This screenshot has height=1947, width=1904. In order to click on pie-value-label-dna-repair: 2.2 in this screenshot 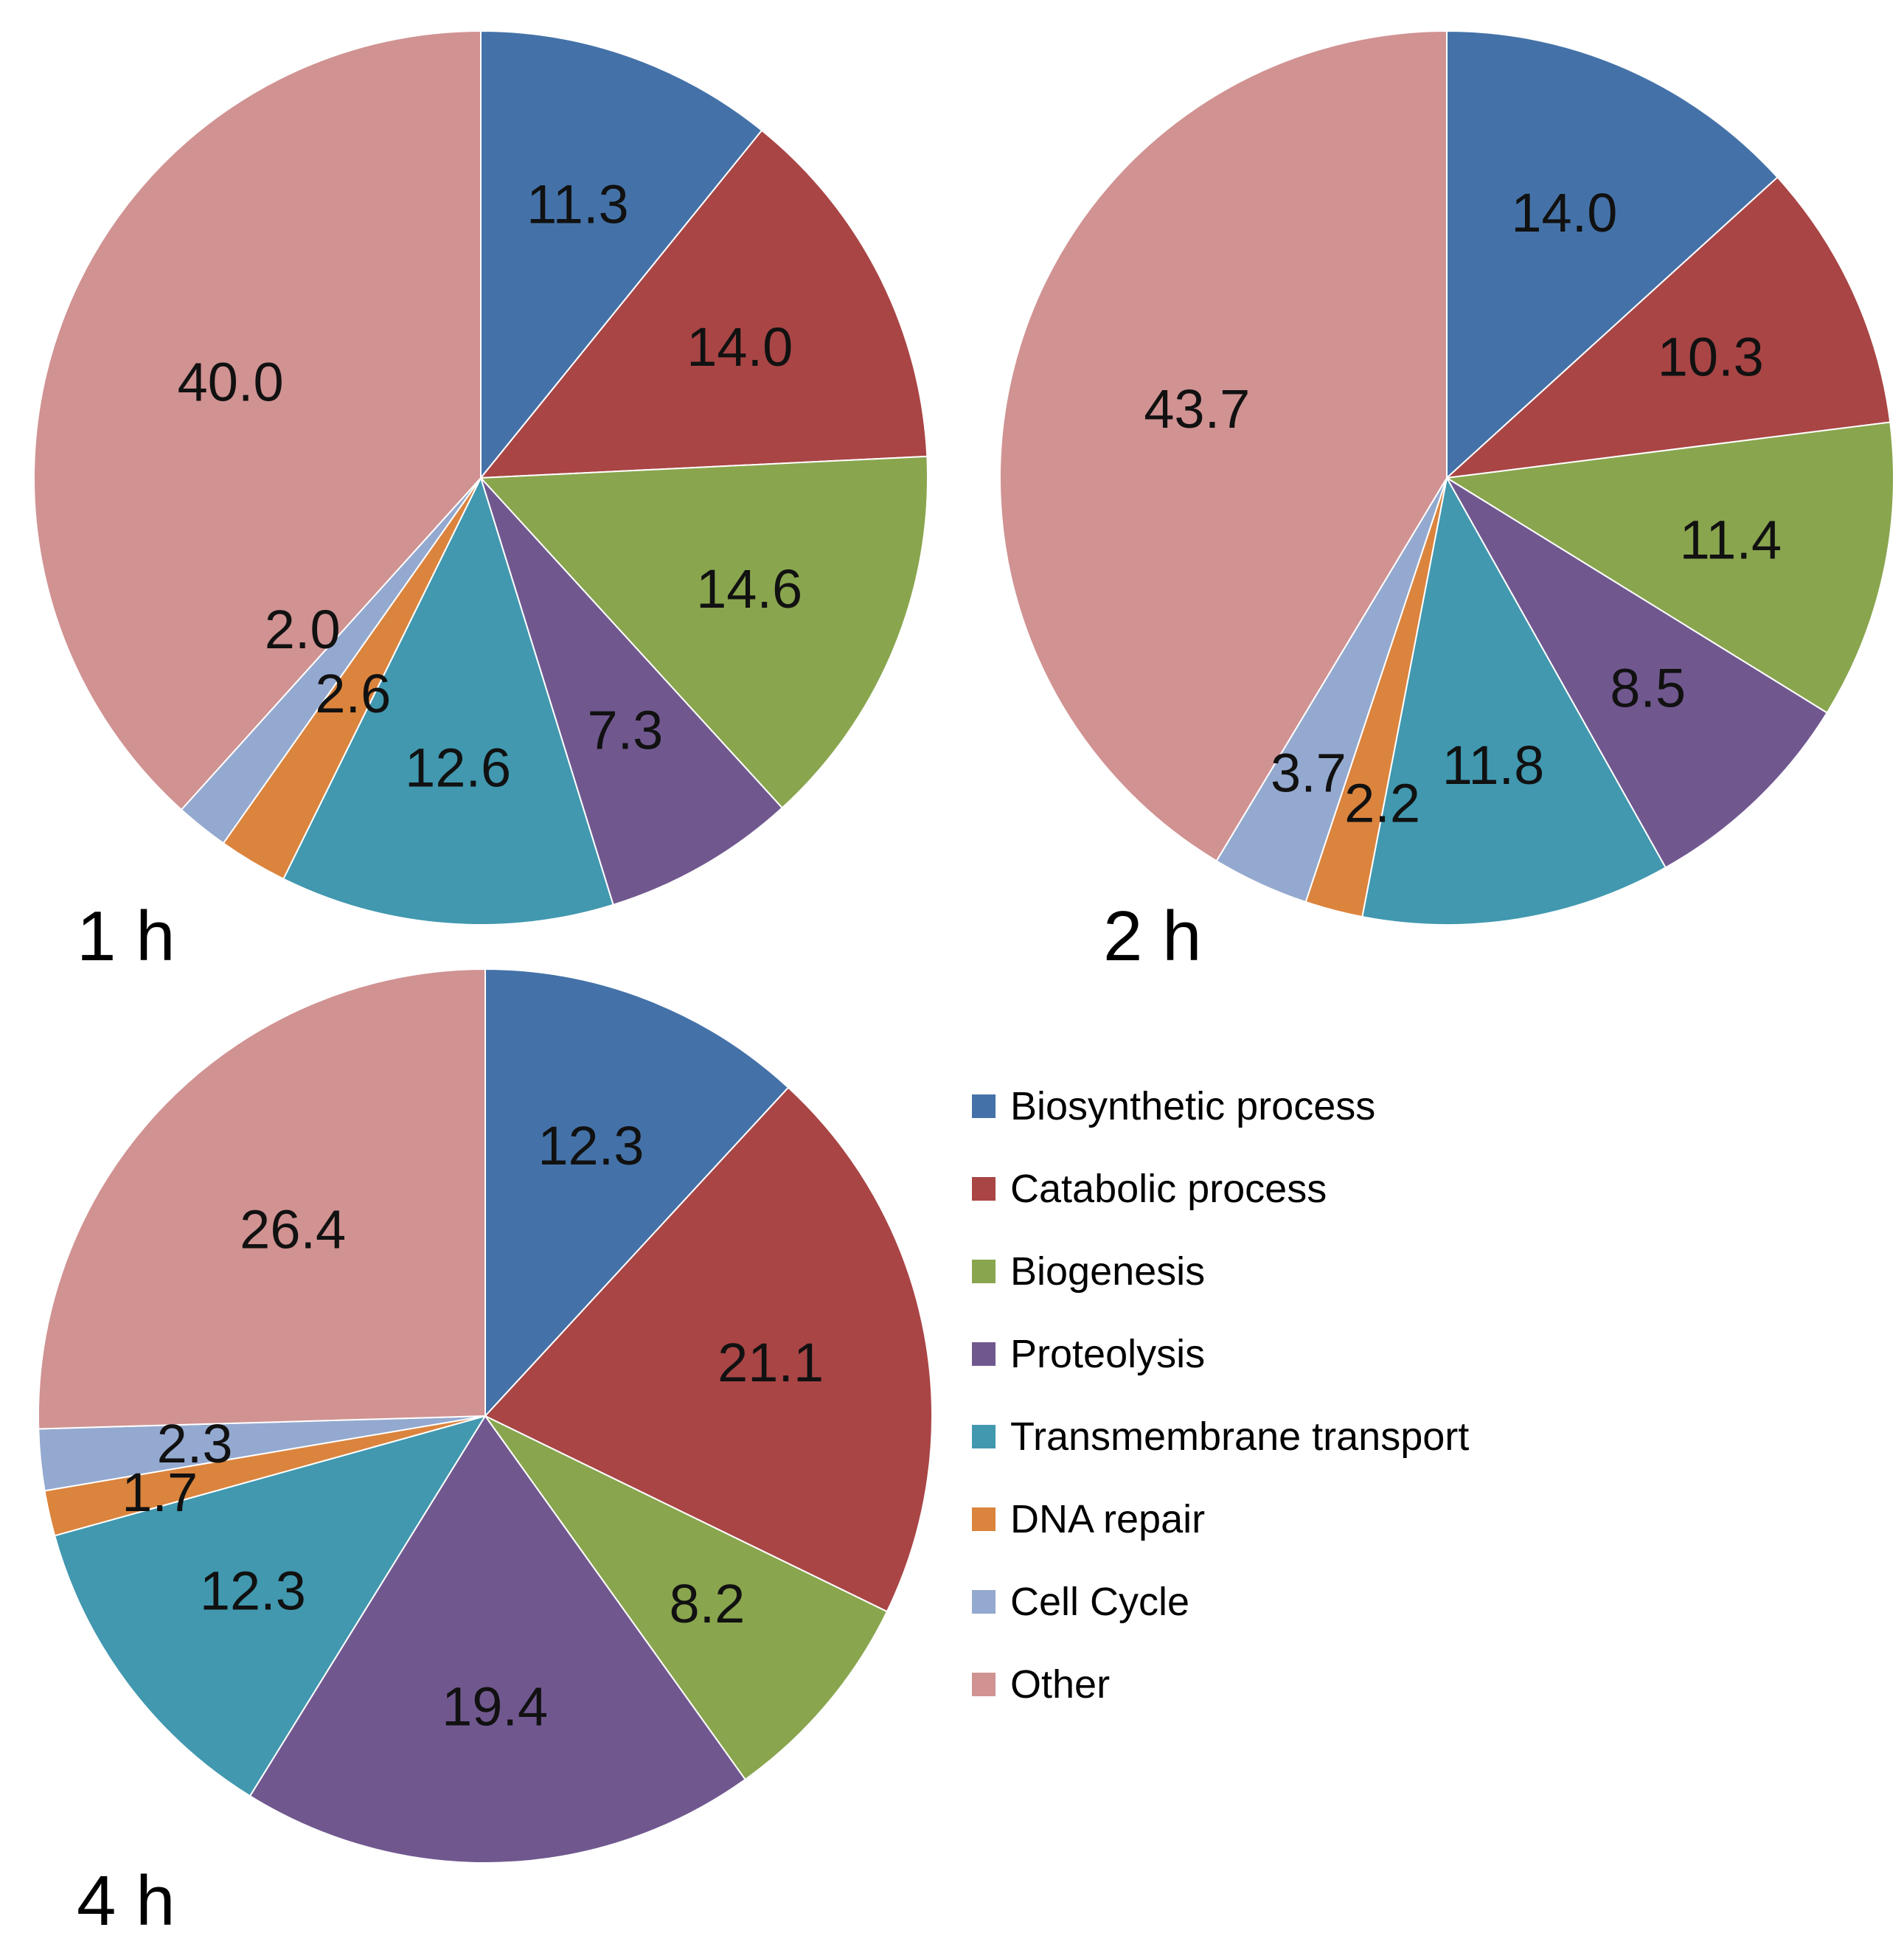, I will do `click(1382, 802)`.